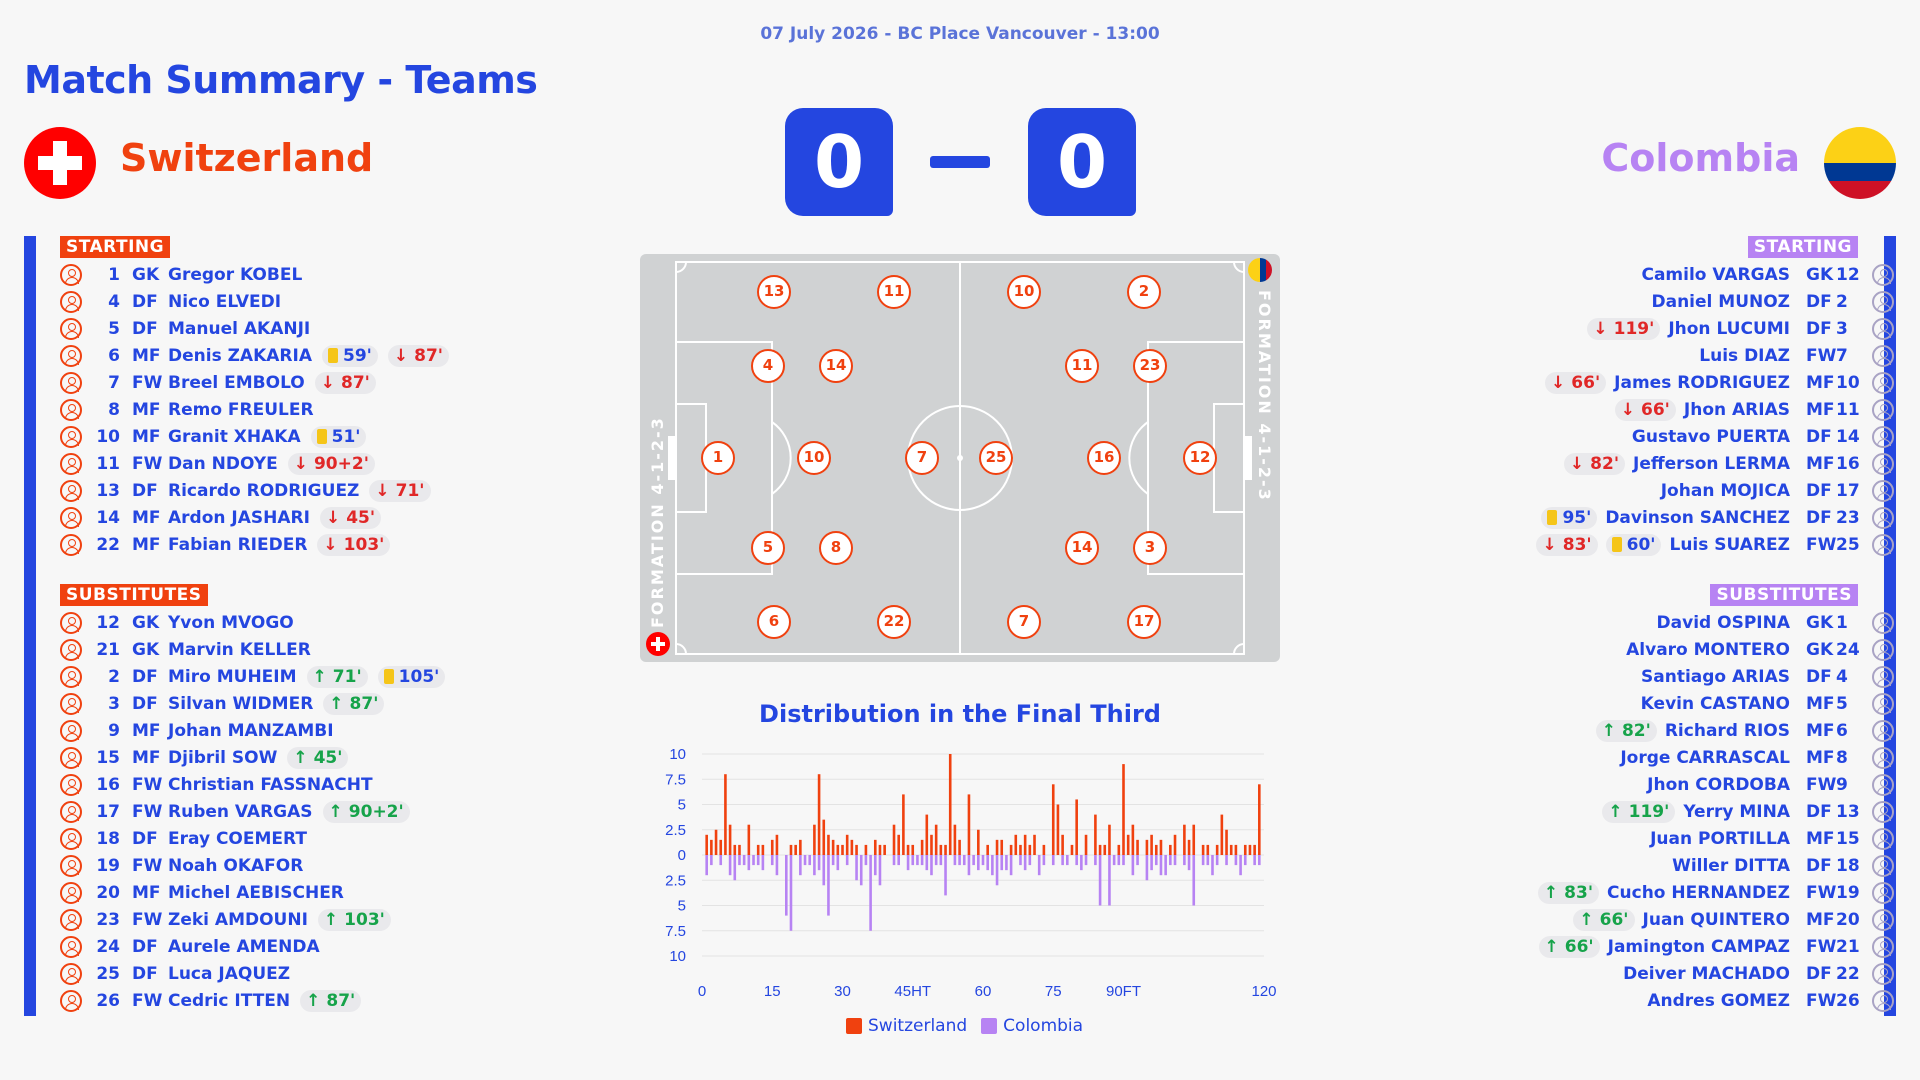 This screenshot has width=1920, height=1080. What do you see at coordinates (1784, 595) in the screenshot?
I see `away-substitutes-label: SUBSTITUTES` at bounding box center [1784, 595].